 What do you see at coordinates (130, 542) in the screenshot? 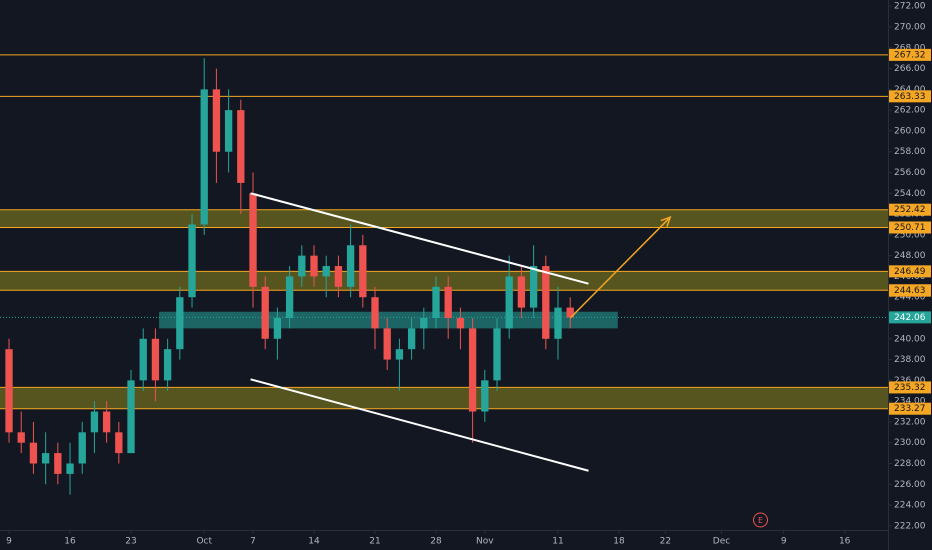
I see `x-tick-label: 23` at bounding box center [130, 542].